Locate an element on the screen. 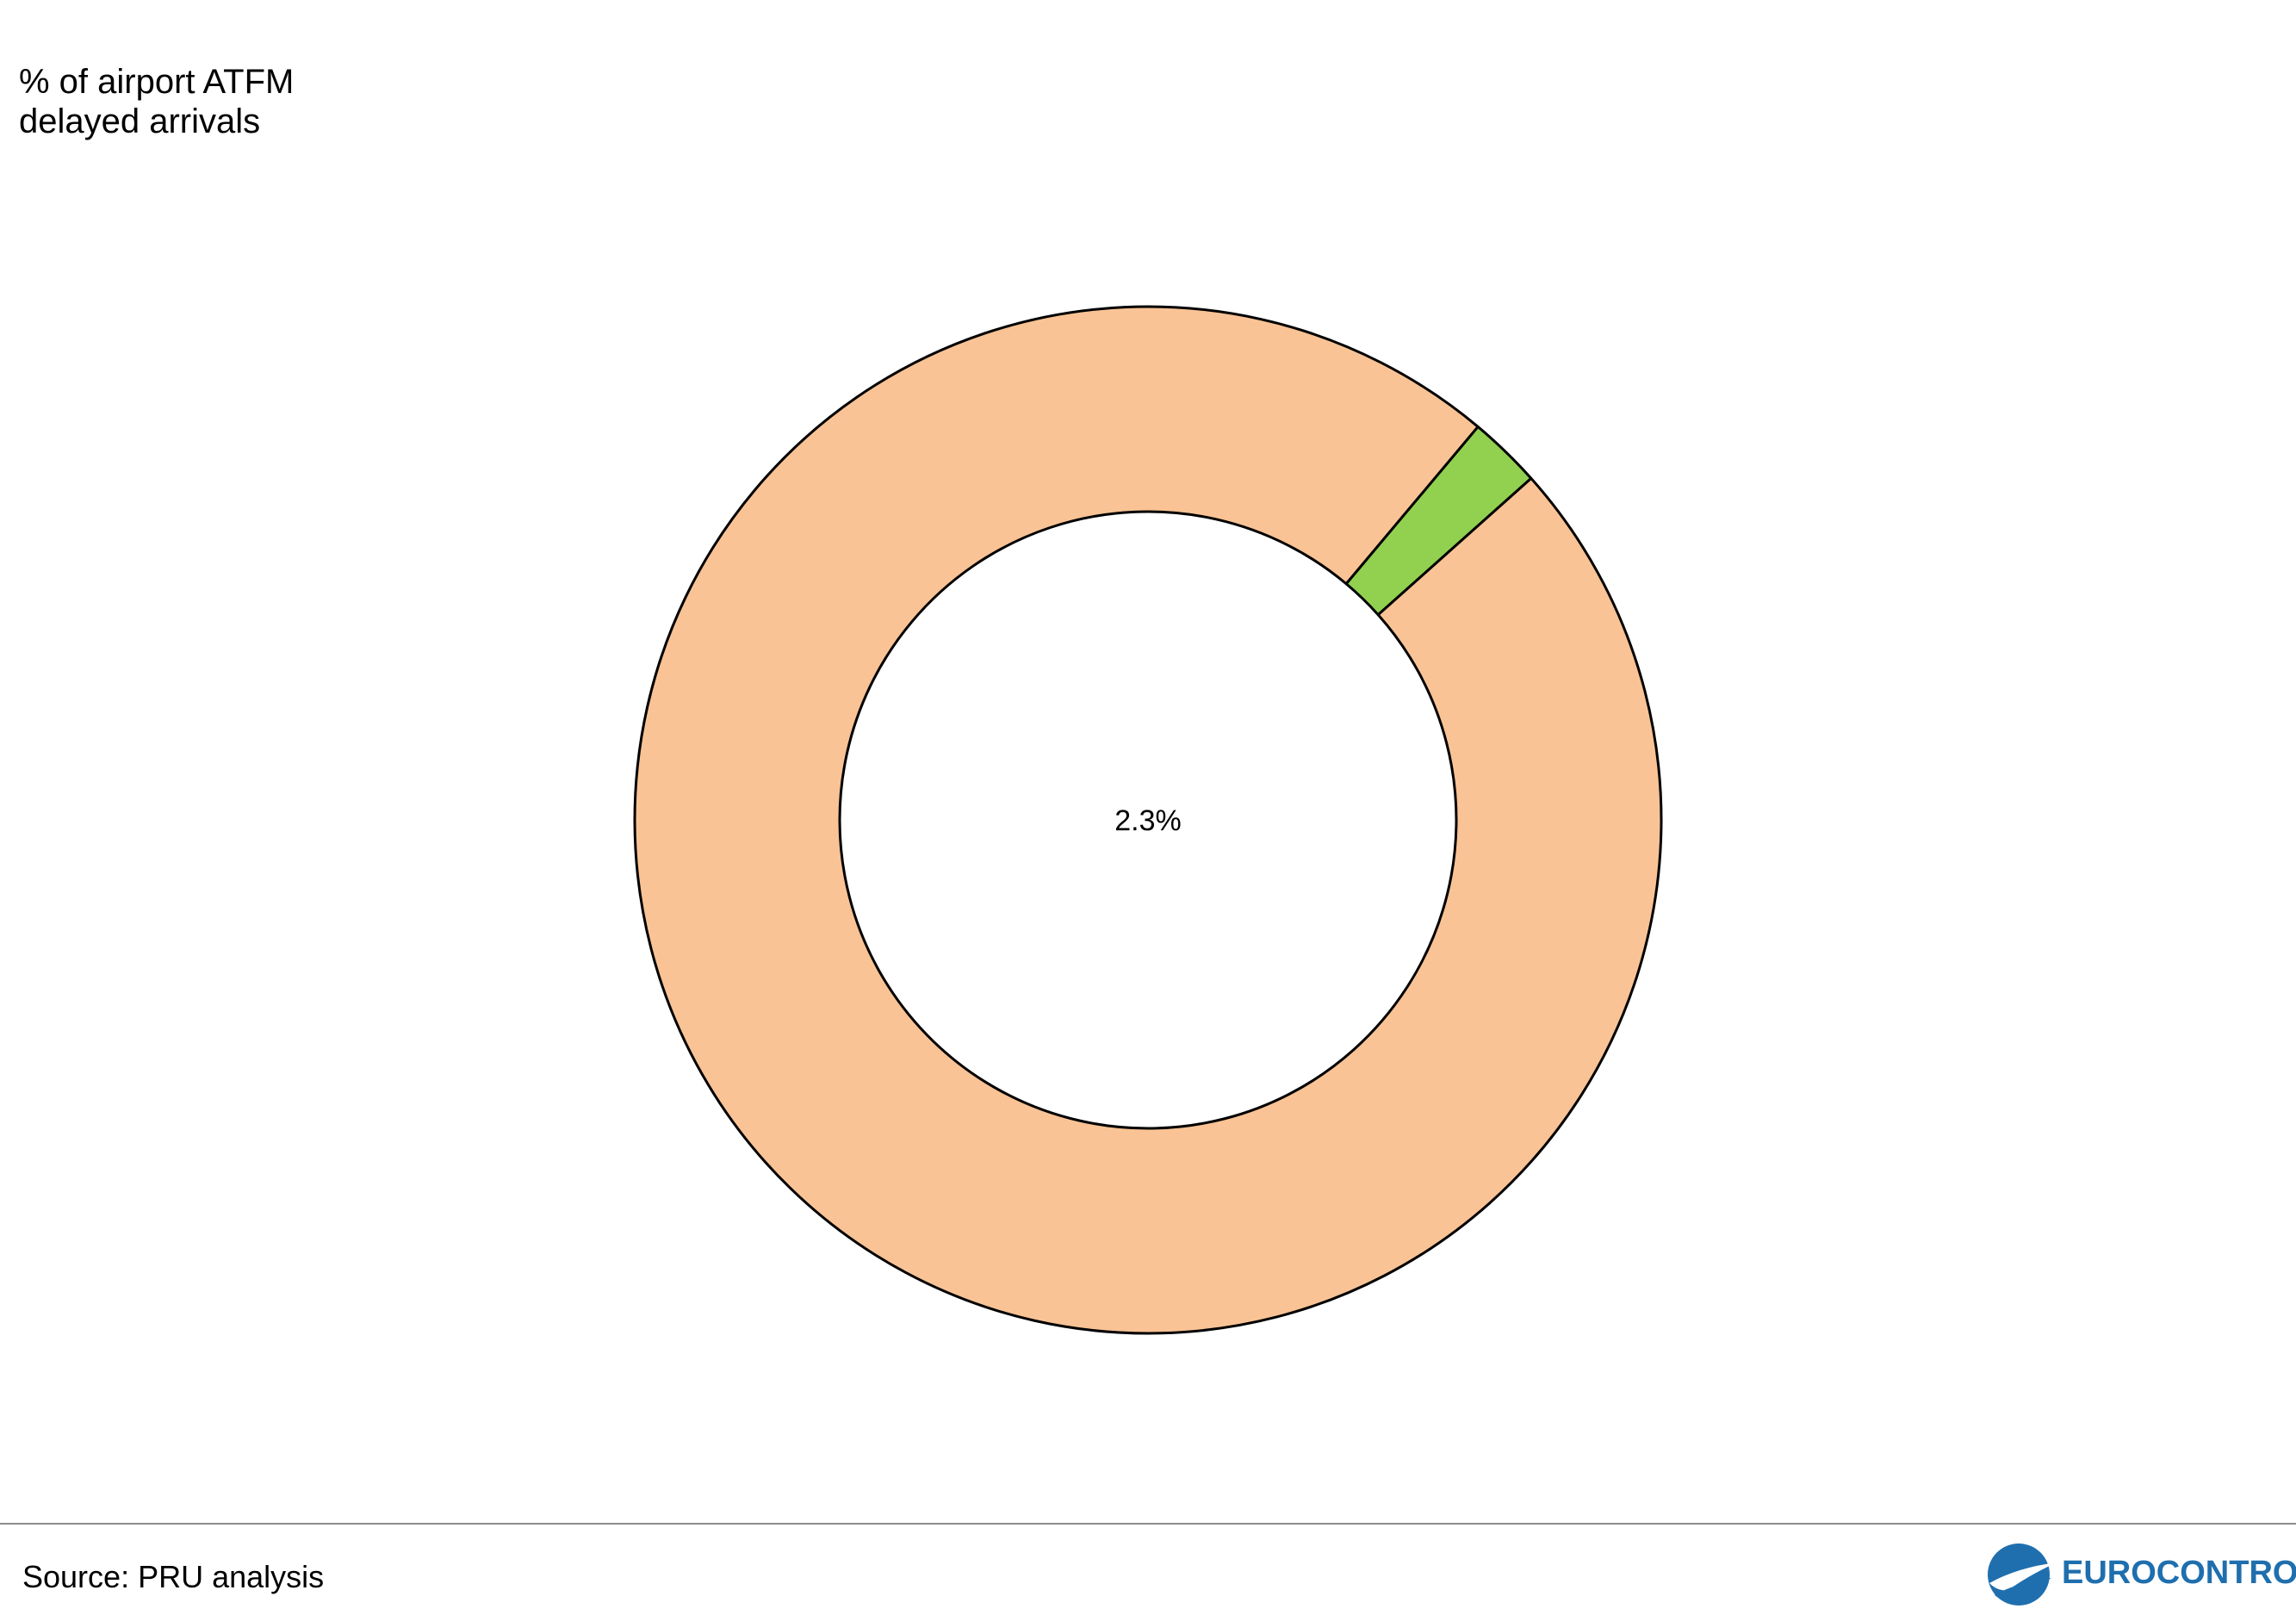 The width and height of the screenshot is (2296, 1615). footer-divider is located at coordinates (1148, 1524).